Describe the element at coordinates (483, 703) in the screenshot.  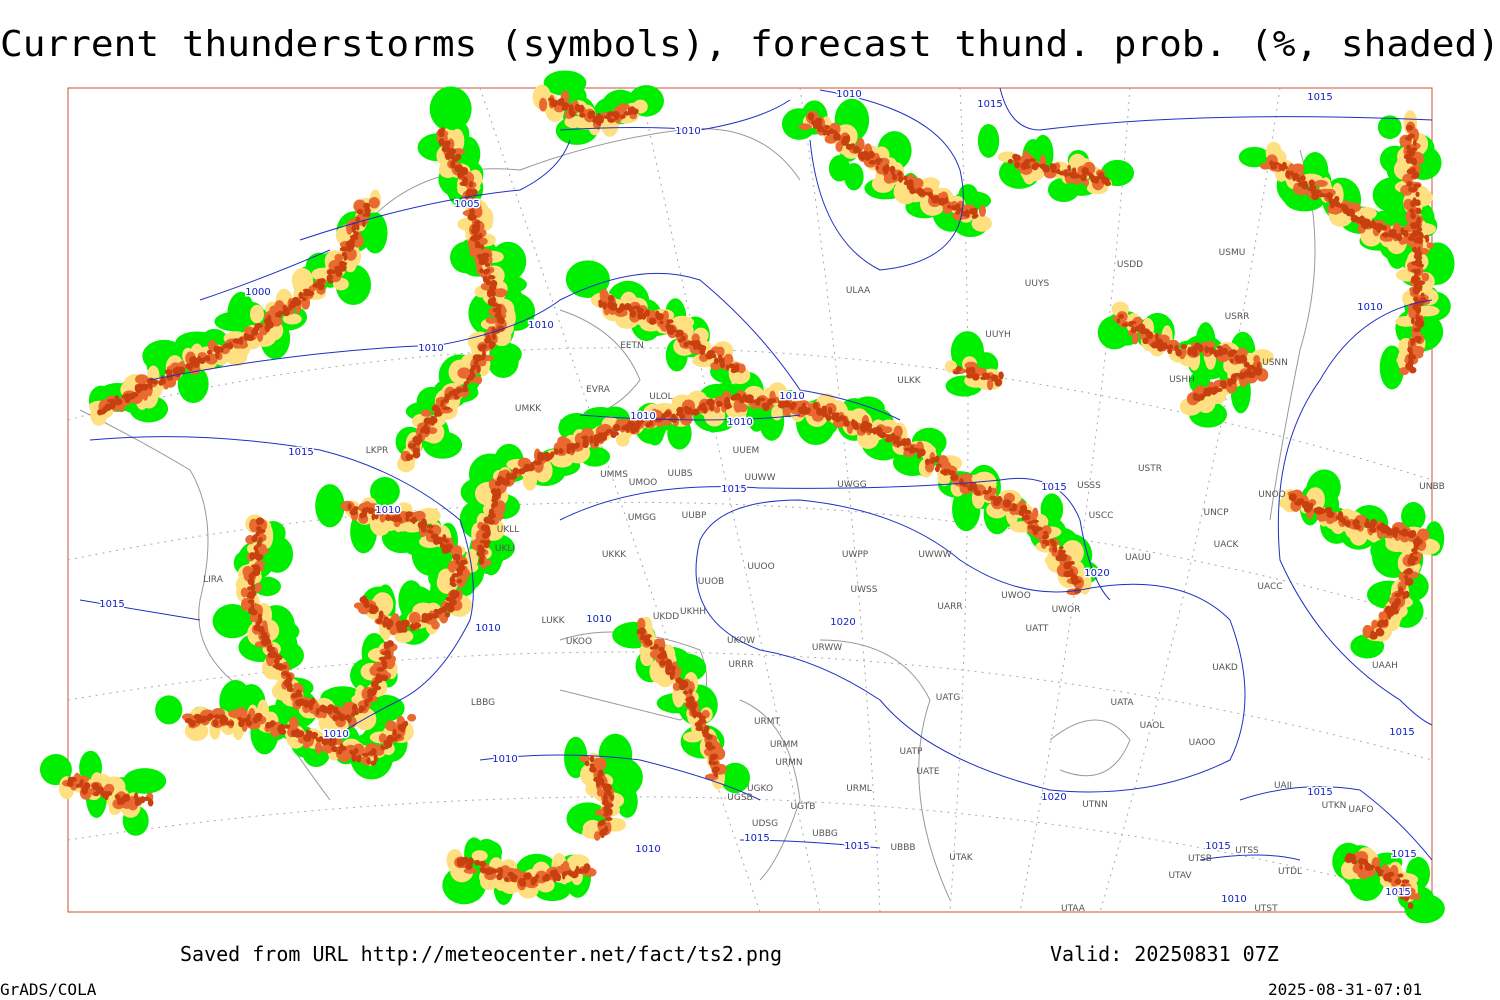
I see `station-code: LBBG` at that location.